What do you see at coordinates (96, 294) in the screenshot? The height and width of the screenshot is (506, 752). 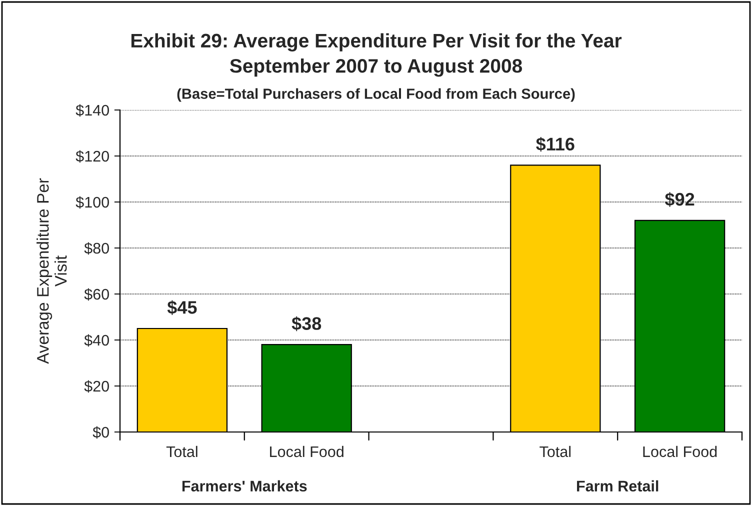 I see `y-tick-label: $60` at bounding box center [96, 294].